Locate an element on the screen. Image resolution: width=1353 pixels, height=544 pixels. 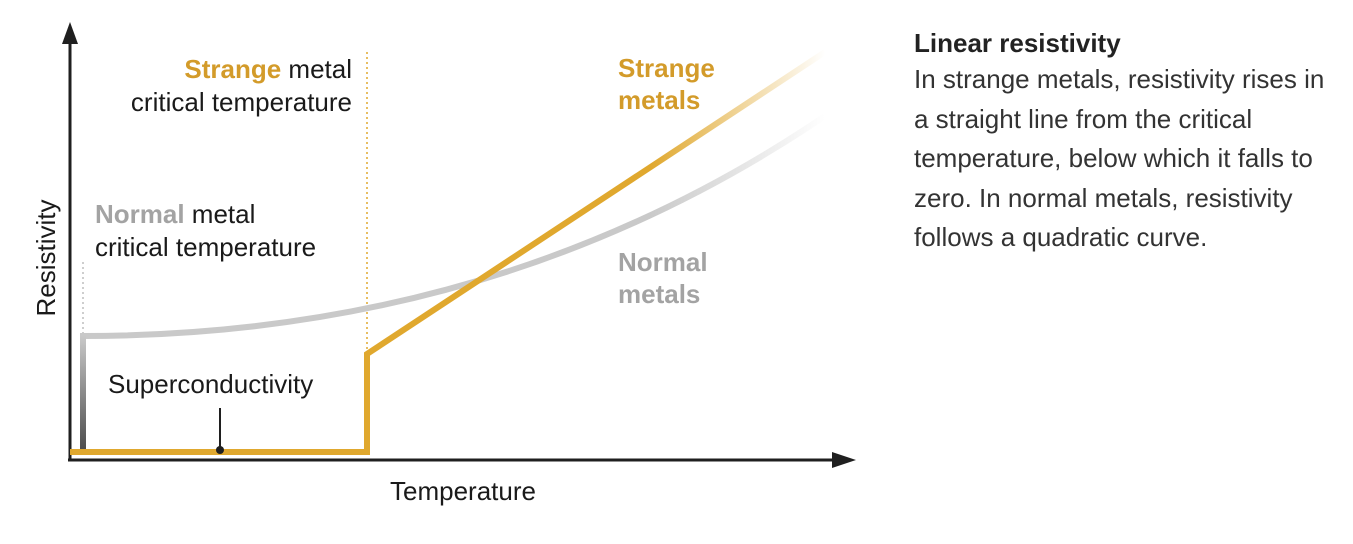
normal-metals-label-line1: Normal is located at coordinates (663, 262).